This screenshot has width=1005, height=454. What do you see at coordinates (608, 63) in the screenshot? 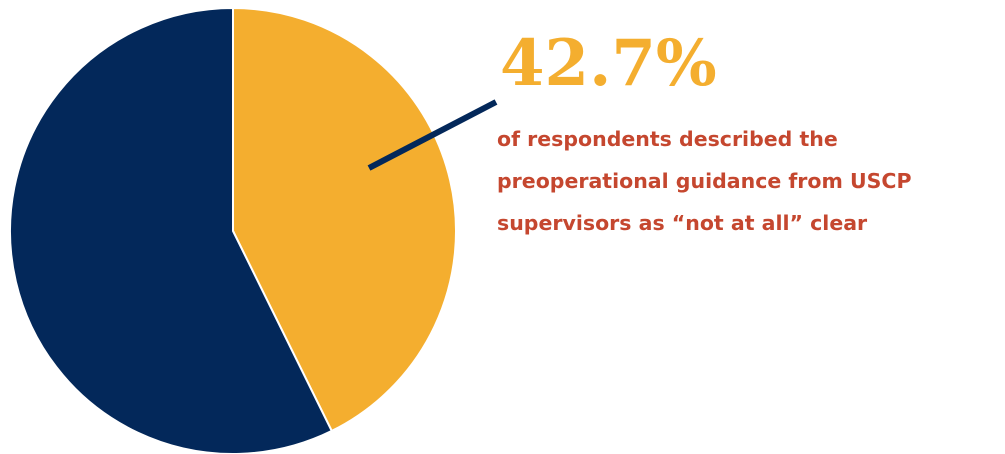
I see `highlight-percentage: 42.7%` at bounding box center [608, 63].